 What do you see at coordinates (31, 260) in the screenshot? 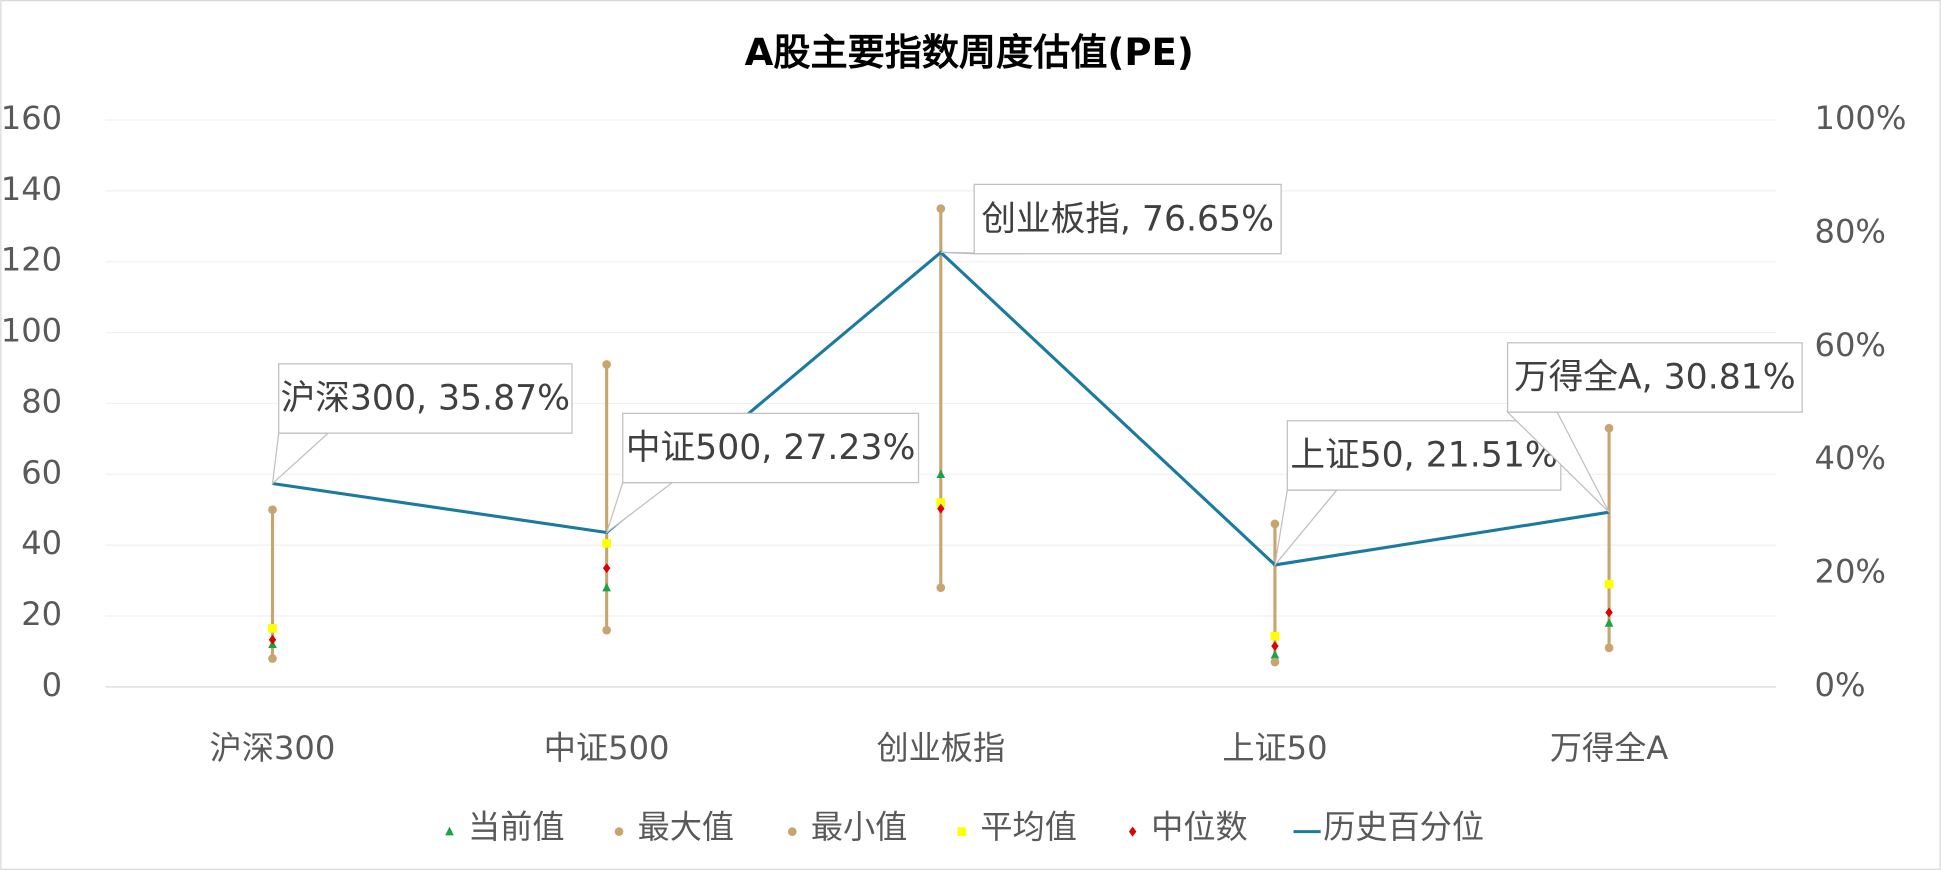
I see `y-tick-label: 120` at bounding box center [31, 260].